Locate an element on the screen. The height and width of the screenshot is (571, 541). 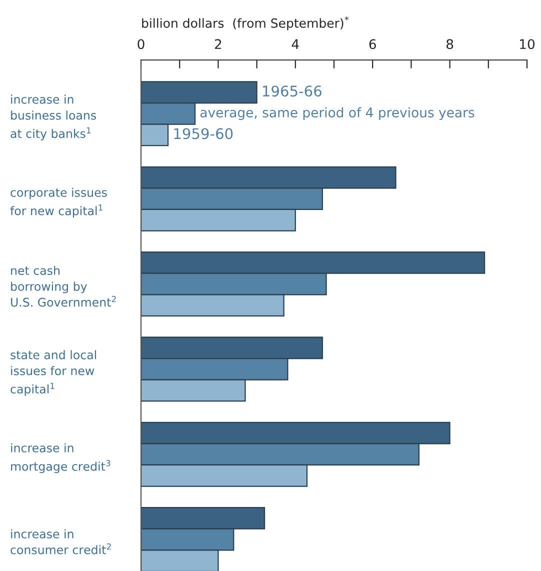
x-tick-label: 4 is located at coordinates (295, 44).